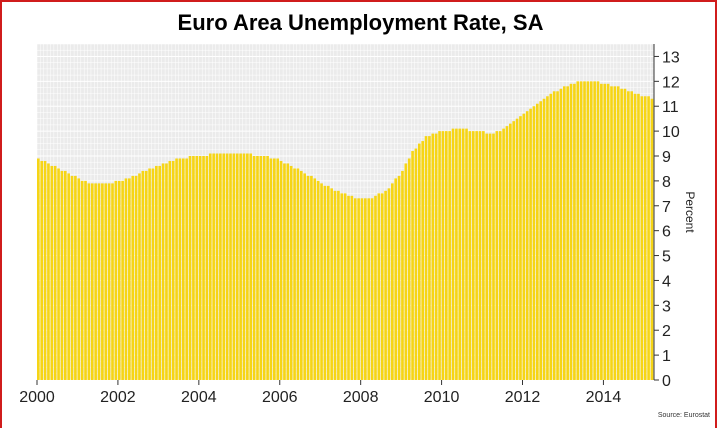 The width and height of the screenshot is (717, 430). What do you see at coordinates (666, 281) in the screenshot?
I see `y-tick-label: 4` at bounding box center [666, 281].